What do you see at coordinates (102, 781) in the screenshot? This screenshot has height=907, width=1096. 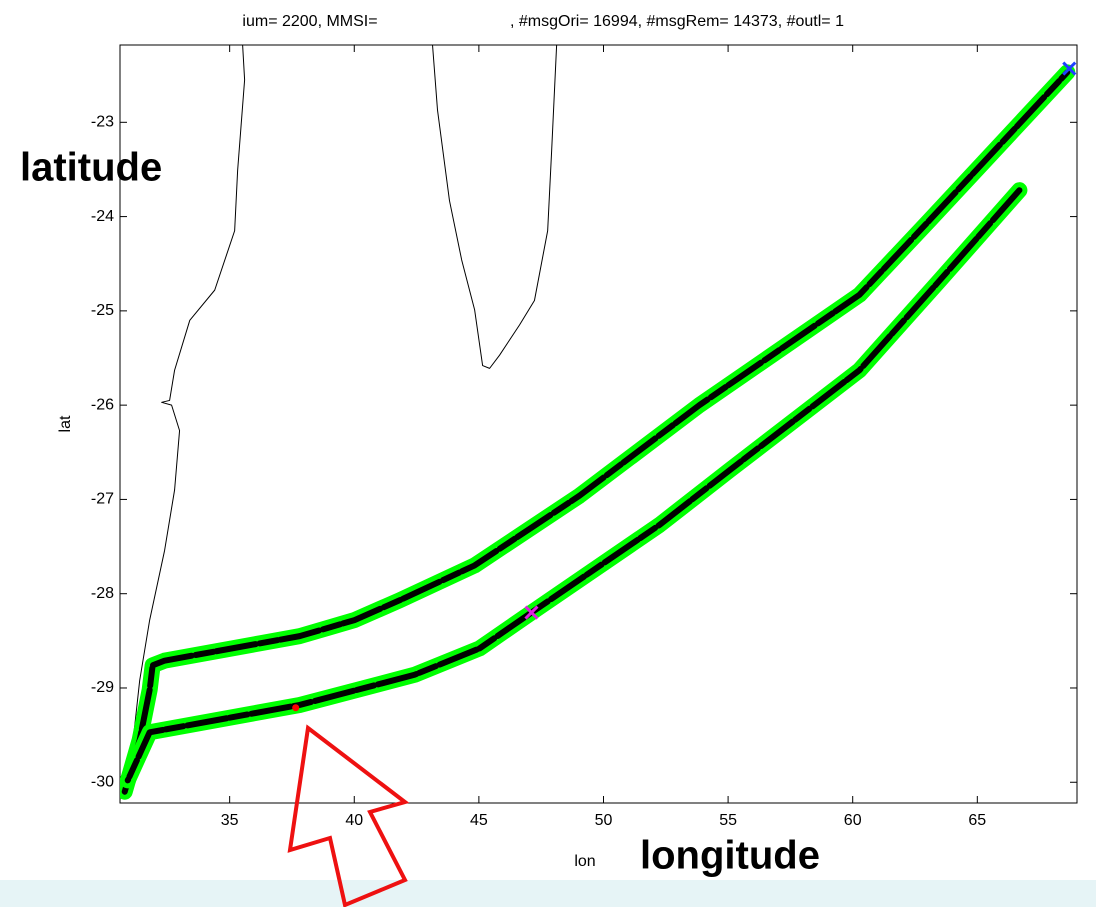 I see `y-tick-label: -30` at bounding box center [102, 781].